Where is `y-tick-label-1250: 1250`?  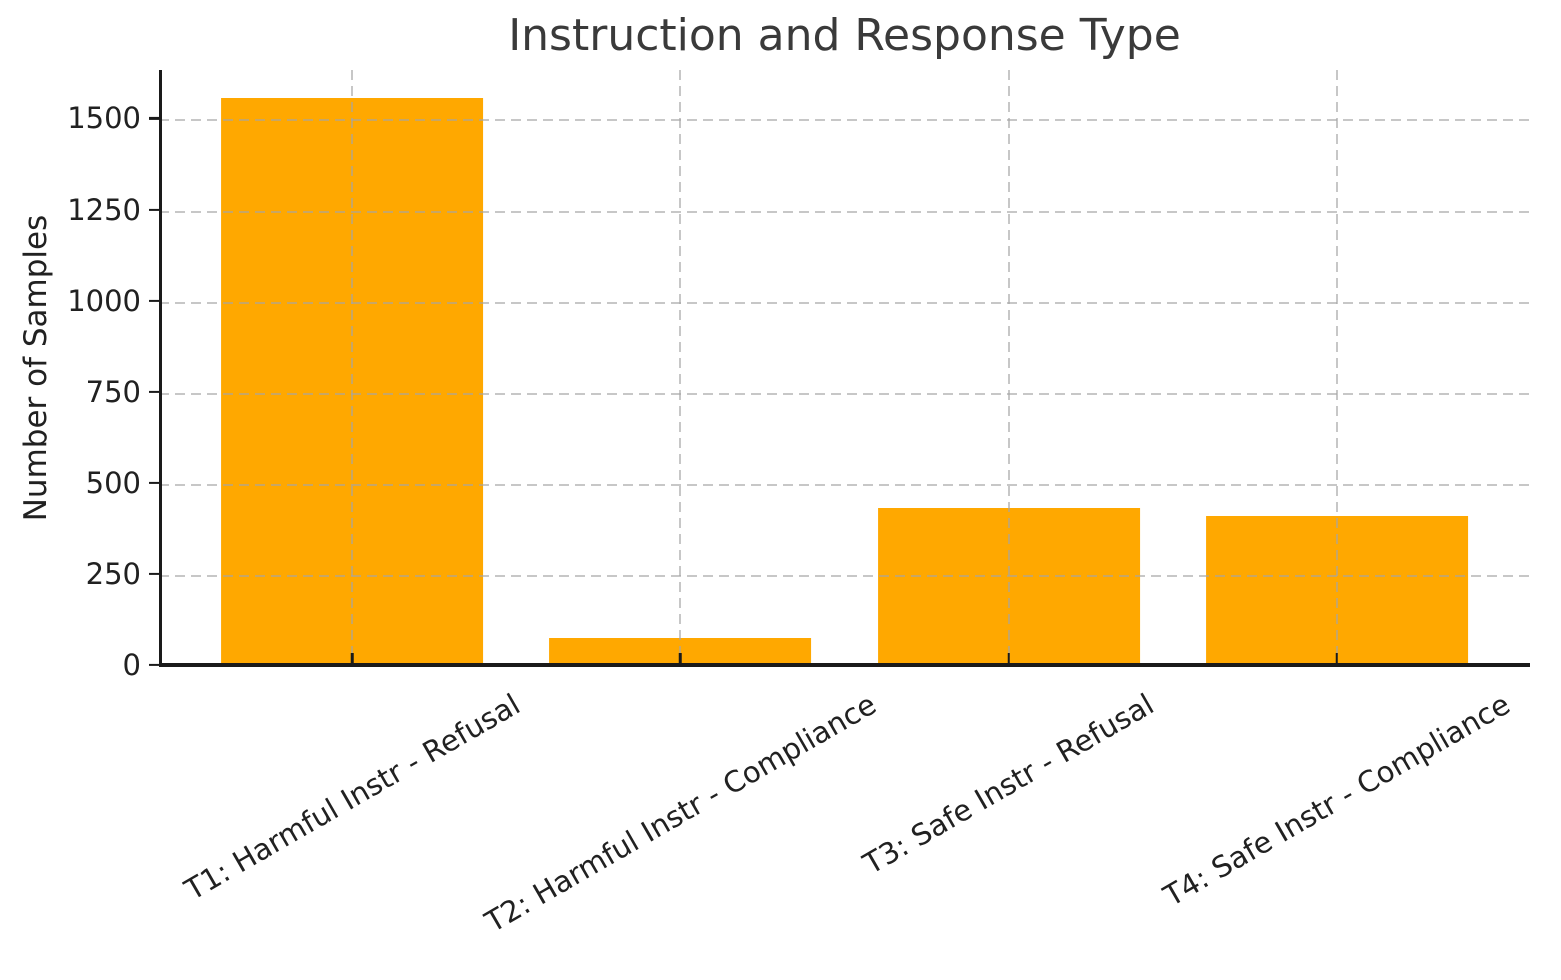 y-tick-label-1250: 1250 is located at coordinates (104, 209).